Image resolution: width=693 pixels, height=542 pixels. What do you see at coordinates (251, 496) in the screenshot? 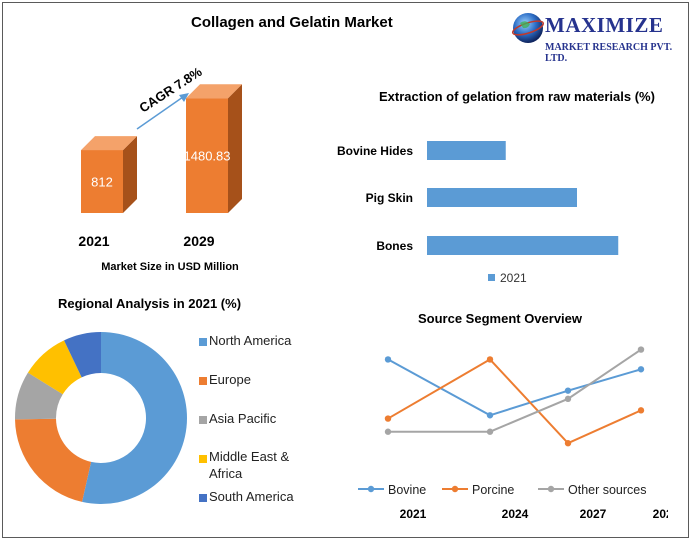
I see `legend-label: South America` at bounding box center [251, 496].